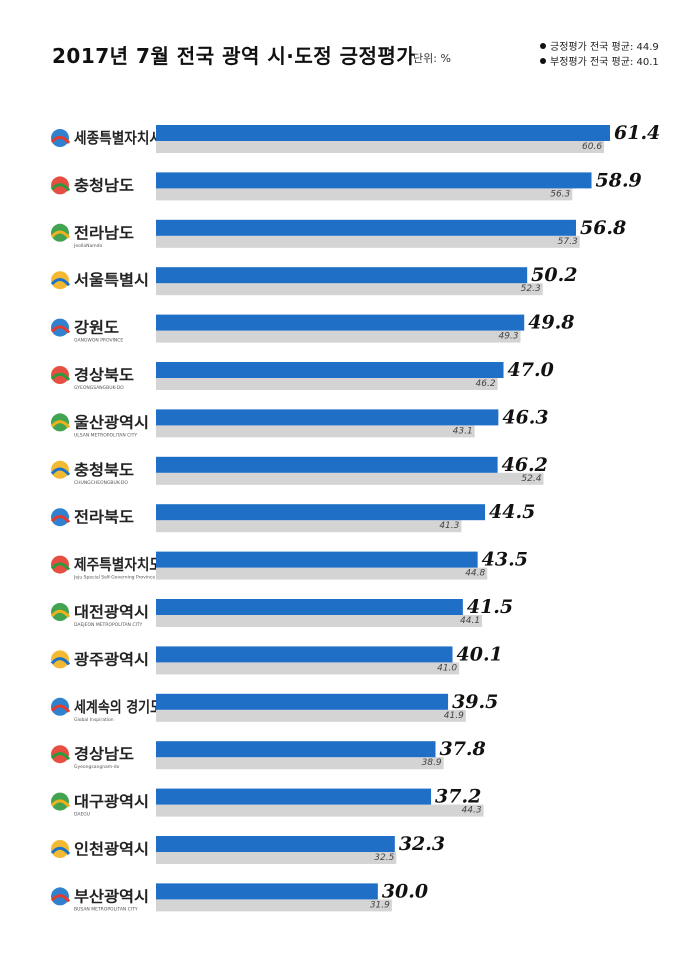  I want to click on region-subtitle-label: GANGWON PROVINCE, so click(98, 341).